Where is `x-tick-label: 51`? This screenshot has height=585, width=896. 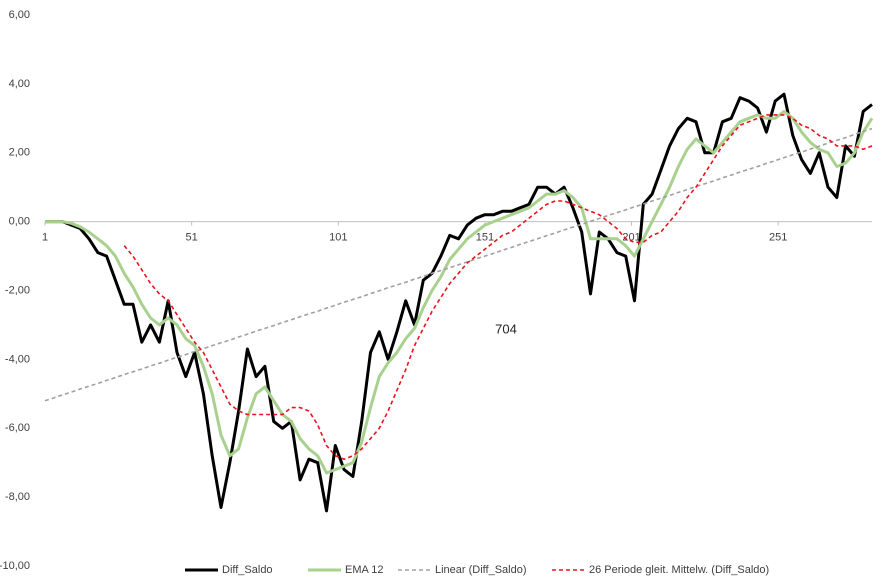
x-tick-label: 51 is located at coordinates (192, 238).